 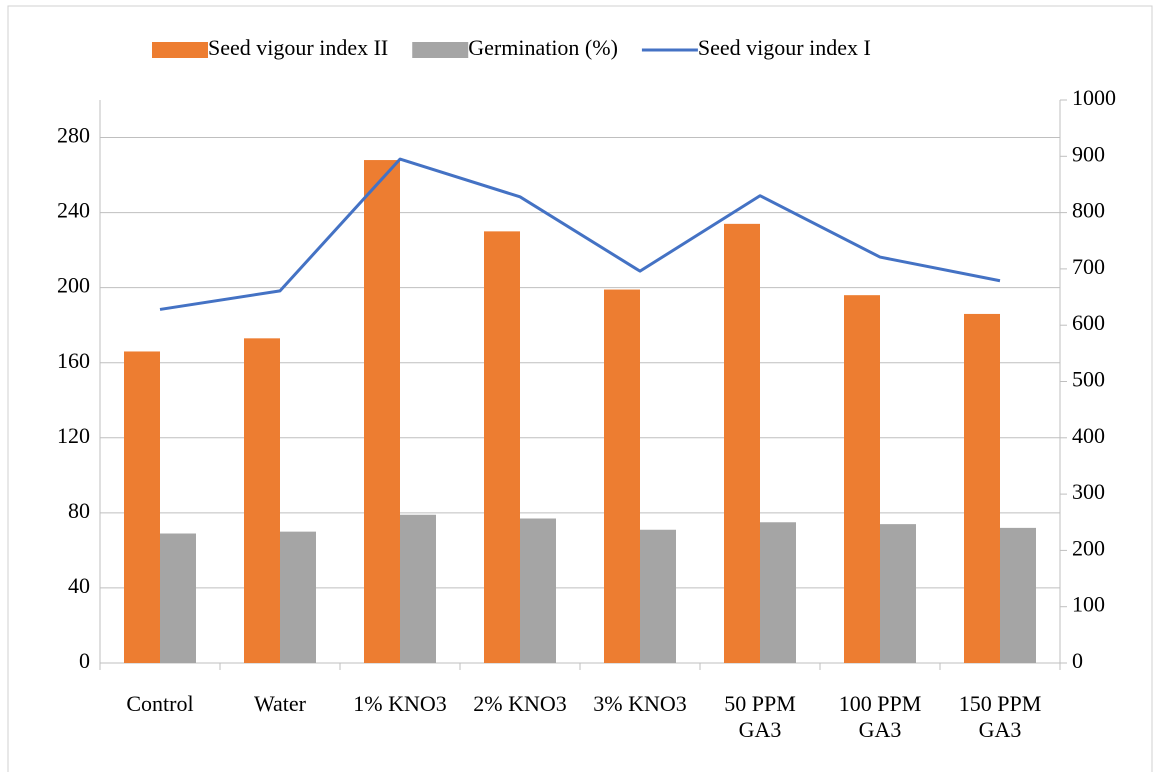 What do you see at coordinates (1088, 547) in the screenshot?
I see `y2-tick-label: 200` at bounding box center [1088, 547].